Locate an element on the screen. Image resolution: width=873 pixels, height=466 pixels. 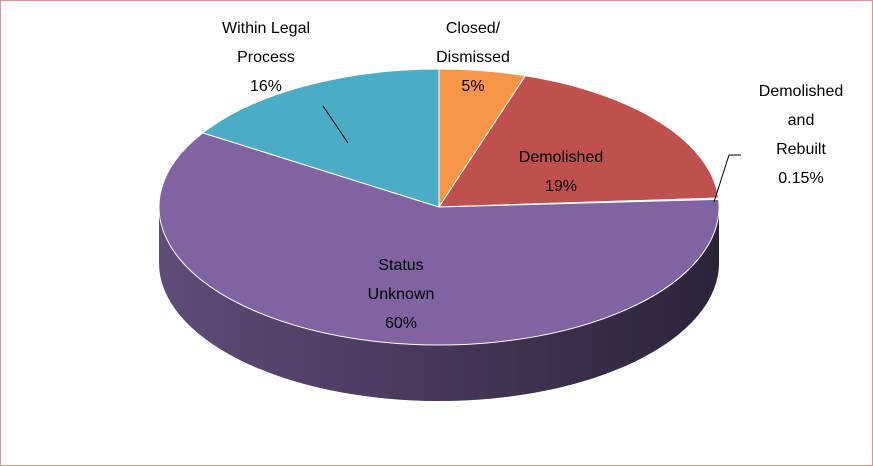
category-label: Demolished is located at coordinates (561, 157).